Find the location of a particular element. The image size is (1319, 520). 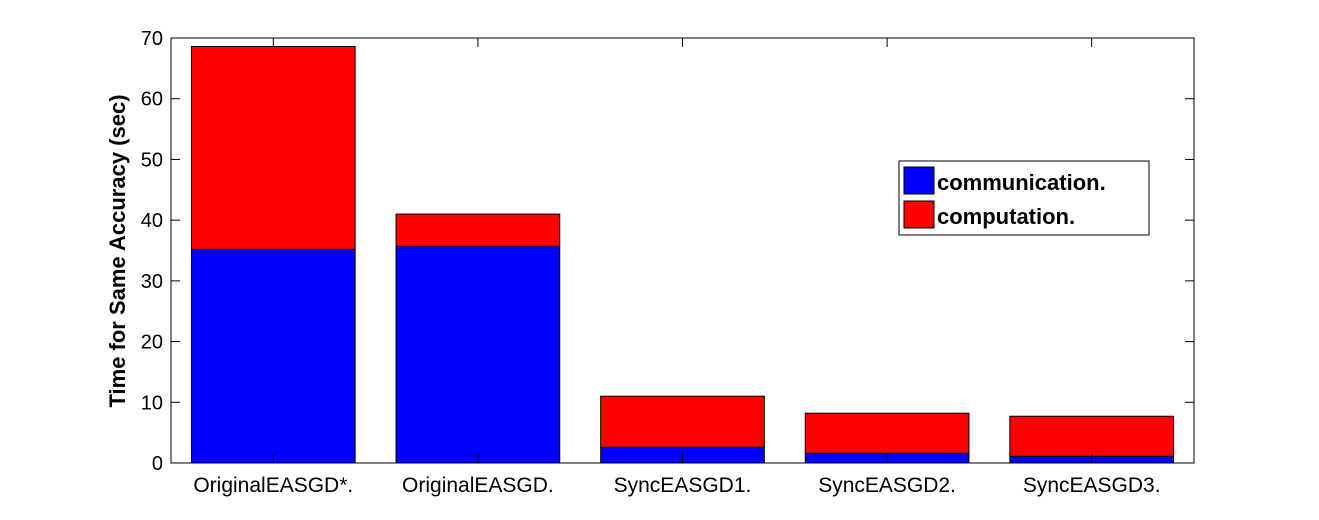

y-tick-label-30: 30 is located at coordinates (152, 282).